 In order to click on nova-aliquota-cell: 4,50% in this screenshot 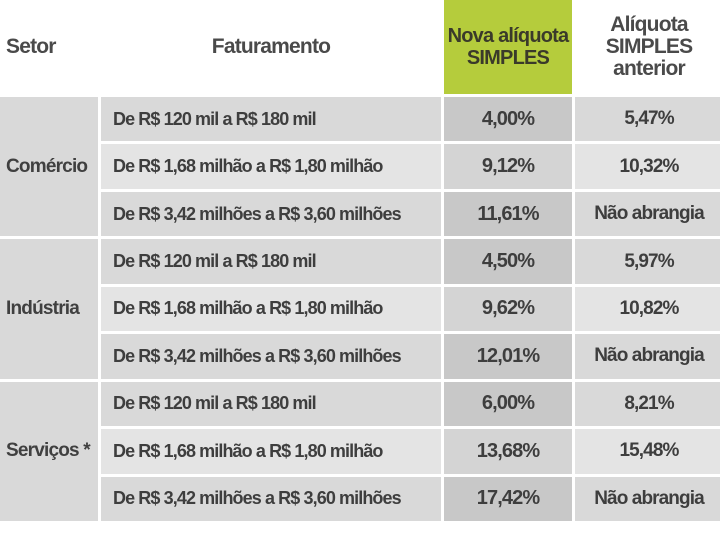, I will do `click(508, 263)`.